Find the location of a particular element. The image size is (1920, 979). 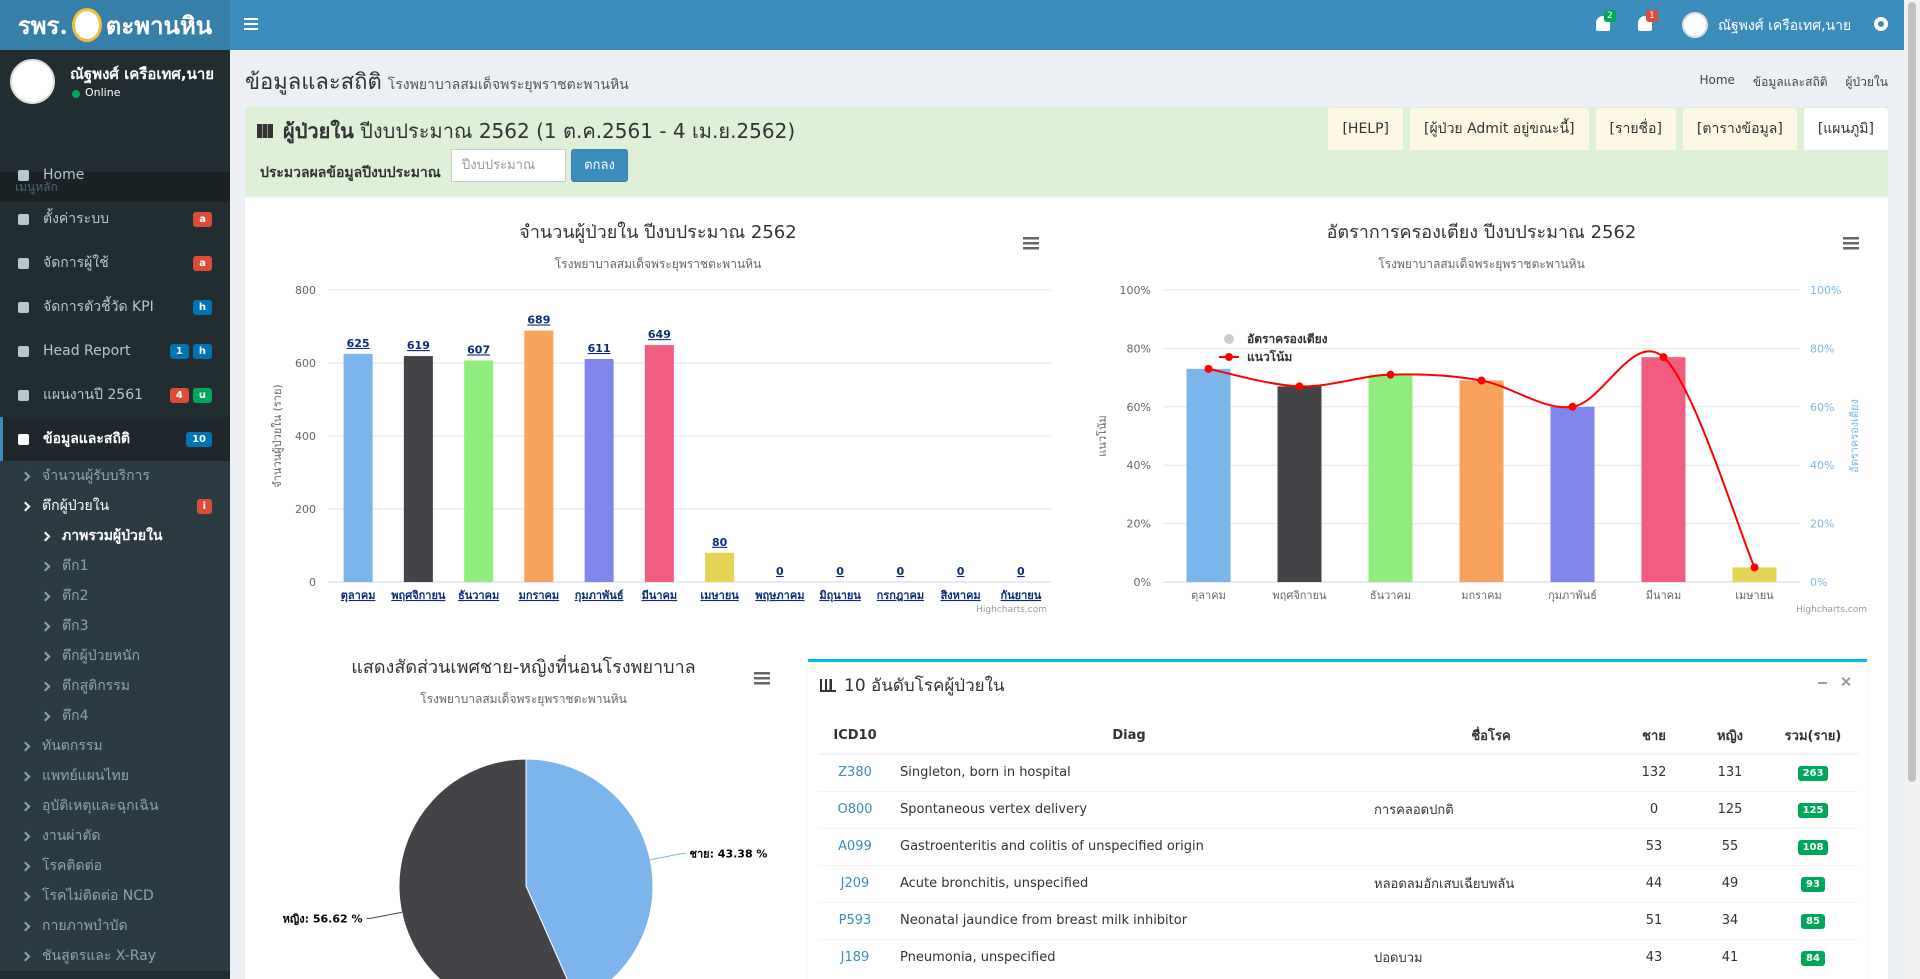

submenu-item: ตึก3 is located at coordinates (115, 626).